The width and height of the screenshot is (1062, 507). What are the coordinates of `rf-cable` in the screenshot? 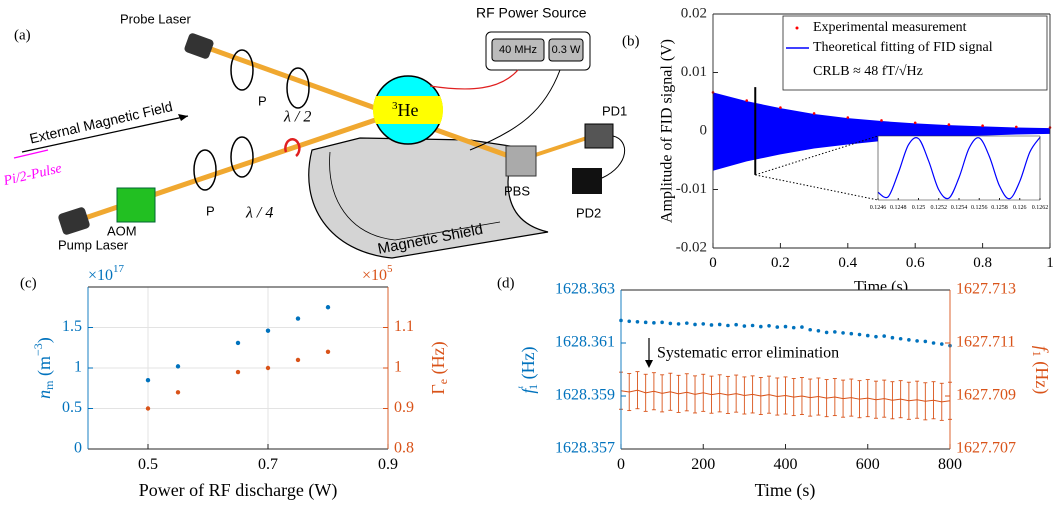 It's located at (515, 110).